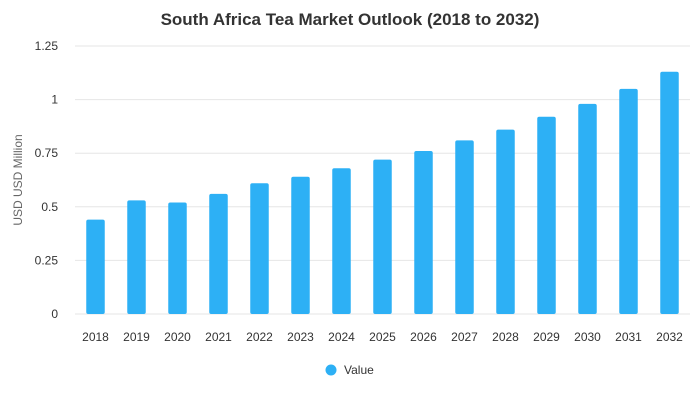 Image resolution: width=700 pixels, height=400 pixels. Describe the element at coordinates (423, 337) in the screenshot. I see `x-tick-label: 2026` at that location.